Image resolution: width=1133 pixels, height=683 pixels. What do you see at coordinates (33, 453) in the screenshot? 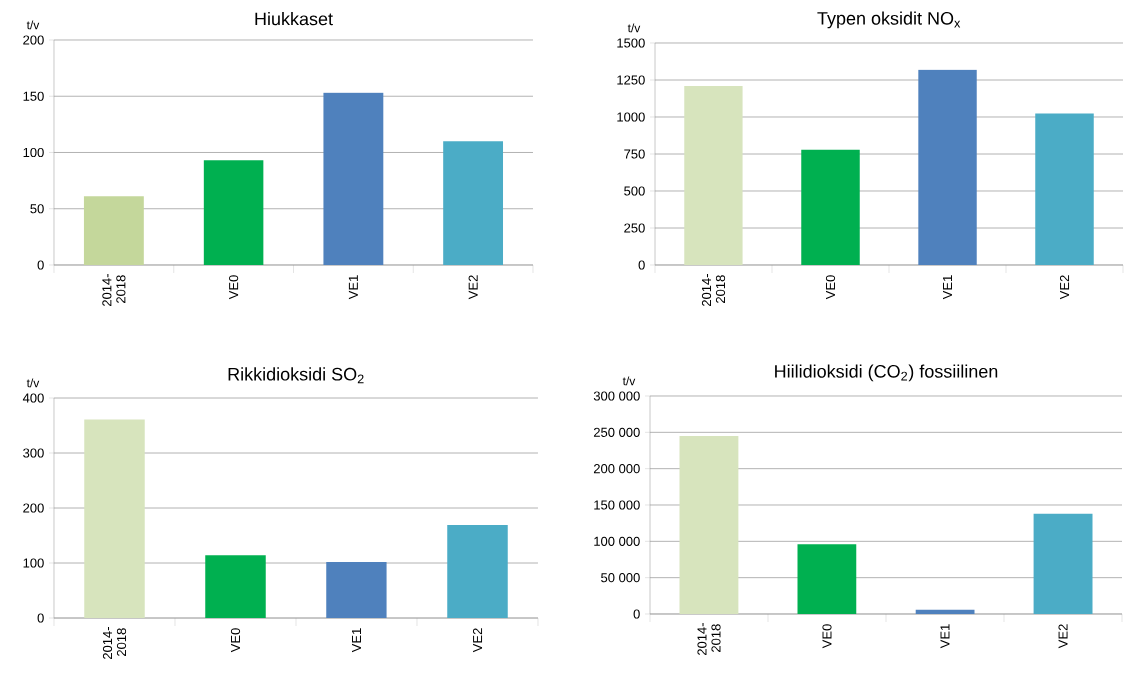
I see `y-tick-label: 300` at bounding box center [33, 453].